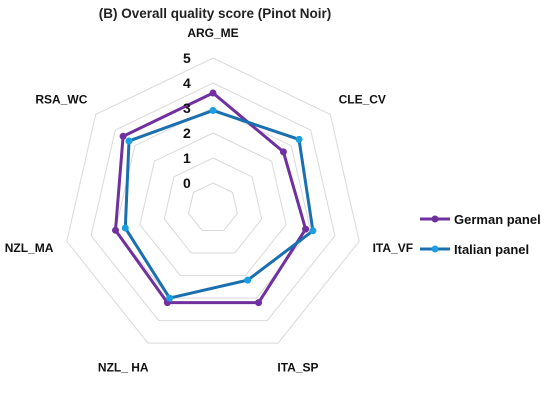 This screenshot has width=550, height=400. I want to click on axis-label-3: ITA_SP, so click(297, 368).